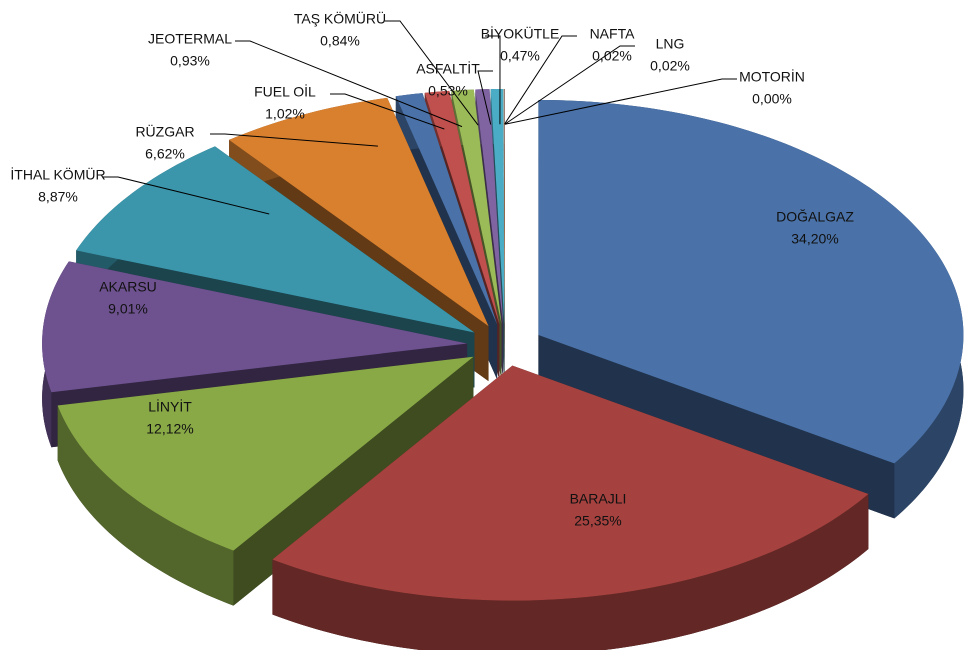 The width and height of the screenshot is (964, 650). I want to click on data-label-value: 12,12%, so click(169, 429).